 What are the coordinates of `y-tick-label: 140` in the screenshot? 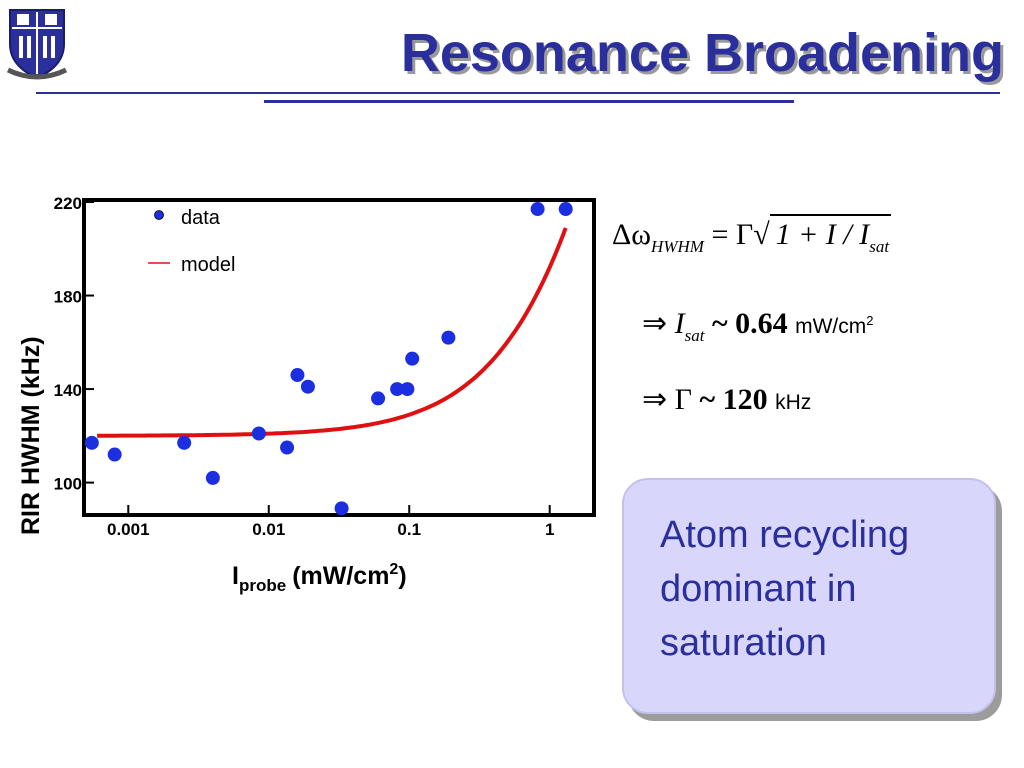 It's located at (68, 390).